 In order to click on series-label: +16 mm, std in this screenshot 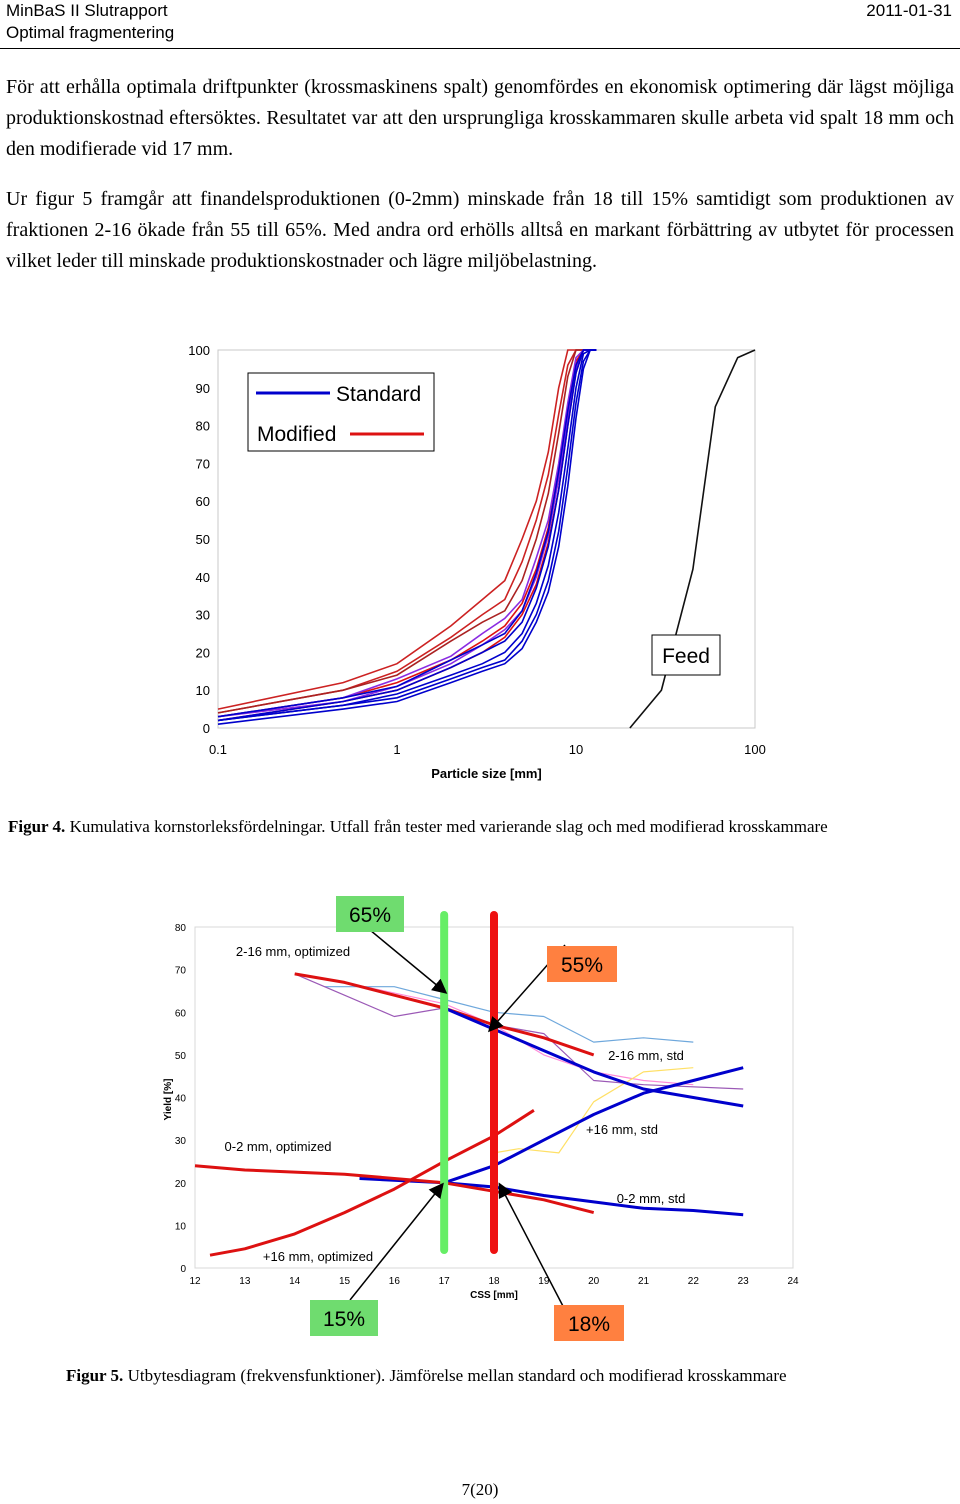, I will do `click(622, 1129)`.